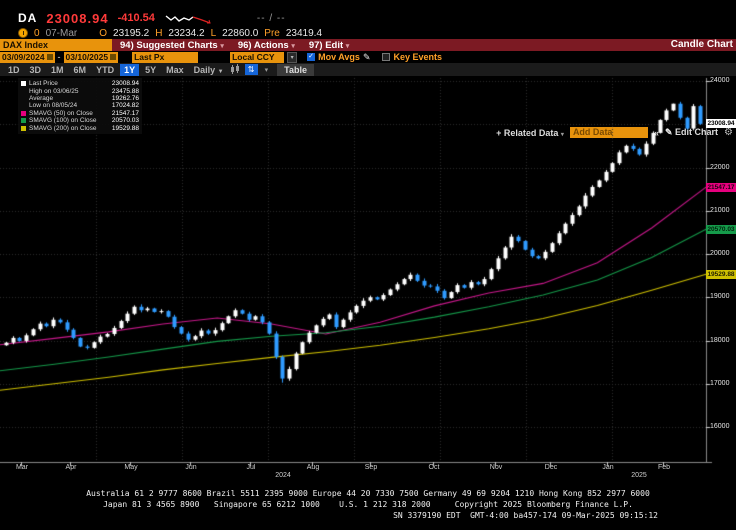 The image size is (736, 530). I want to click on y-axis-tick-label: 20000, so click(720, 253).